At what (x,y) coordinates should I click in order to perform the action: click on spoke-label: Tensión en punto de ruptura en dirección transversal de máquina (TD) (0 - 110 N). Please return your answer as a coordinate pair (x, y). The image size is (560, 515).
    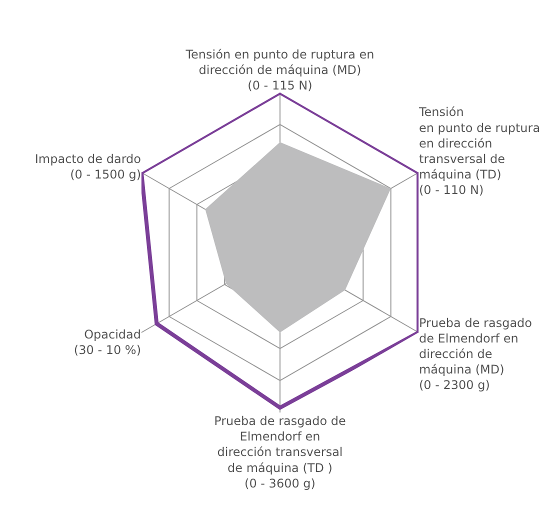
    Looking at the image, I should click on (479, 151).